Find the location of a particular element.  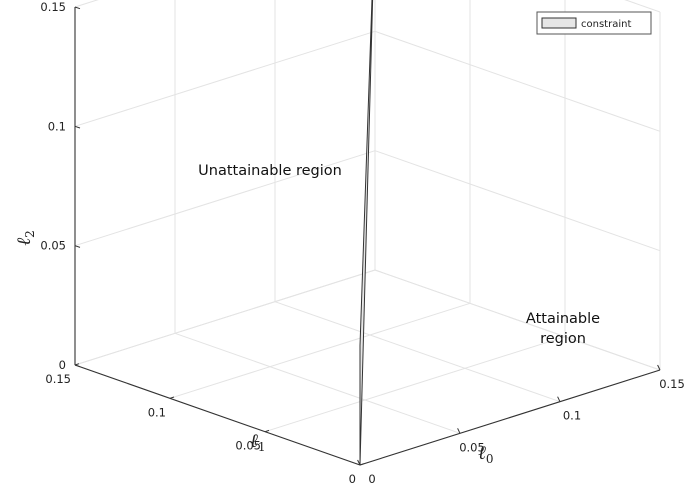

z-axis-label-group: ℓ2 is located at coordinates (25, 238).